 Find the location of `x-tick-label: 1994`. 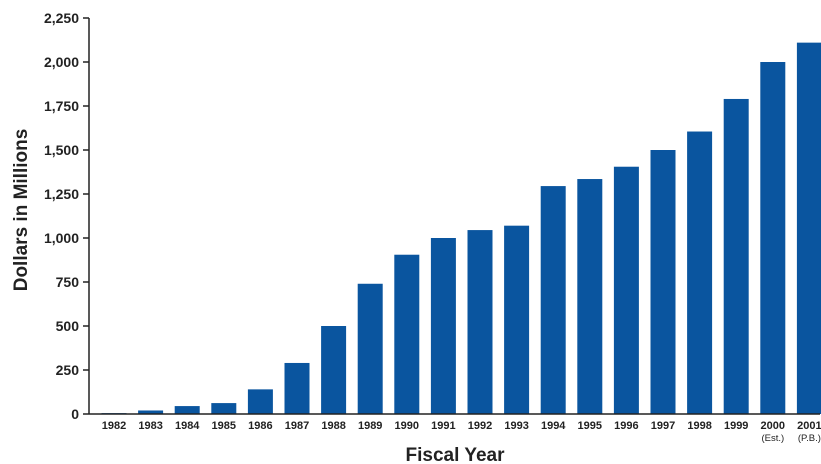

x-tick-label: 1994 is located at coordinates (553, 426).